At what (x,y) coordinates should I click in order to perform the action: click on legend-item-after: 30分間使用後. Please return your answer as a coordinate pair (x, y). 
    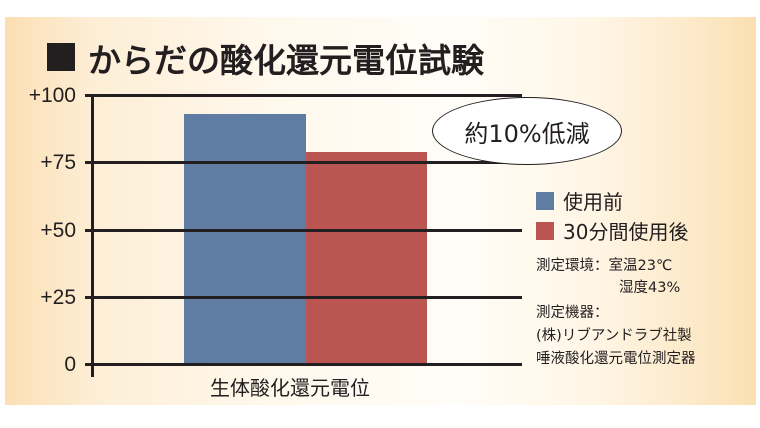
    Looking at the image, I should click on (612, 230).